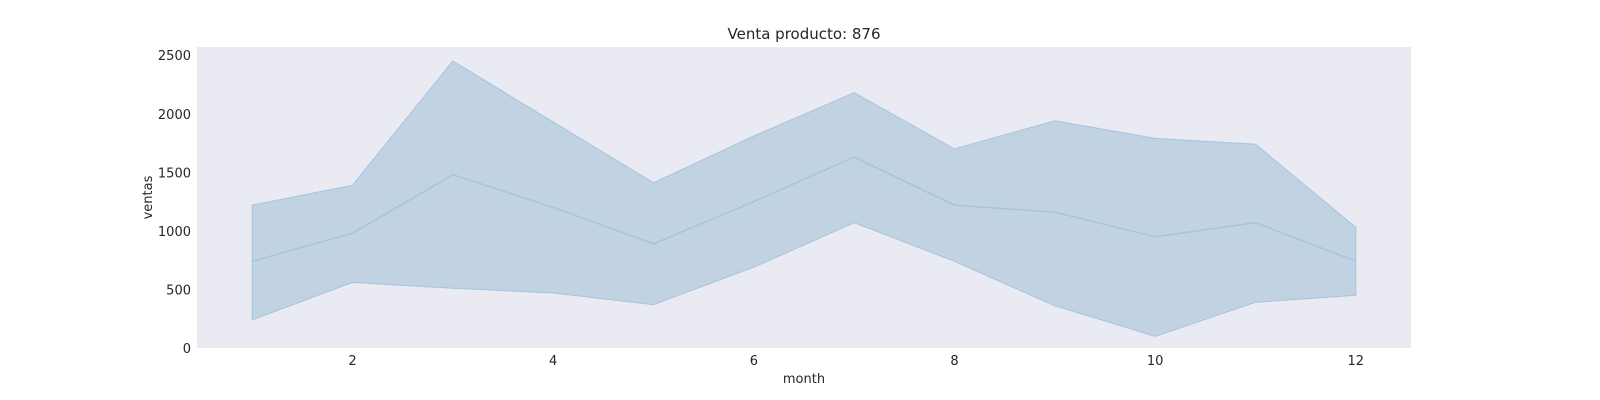  What do you see at coordinates (178, 290) in the screenshot?
I see `y-tick-label: 500` at bounding box center [178, 290].